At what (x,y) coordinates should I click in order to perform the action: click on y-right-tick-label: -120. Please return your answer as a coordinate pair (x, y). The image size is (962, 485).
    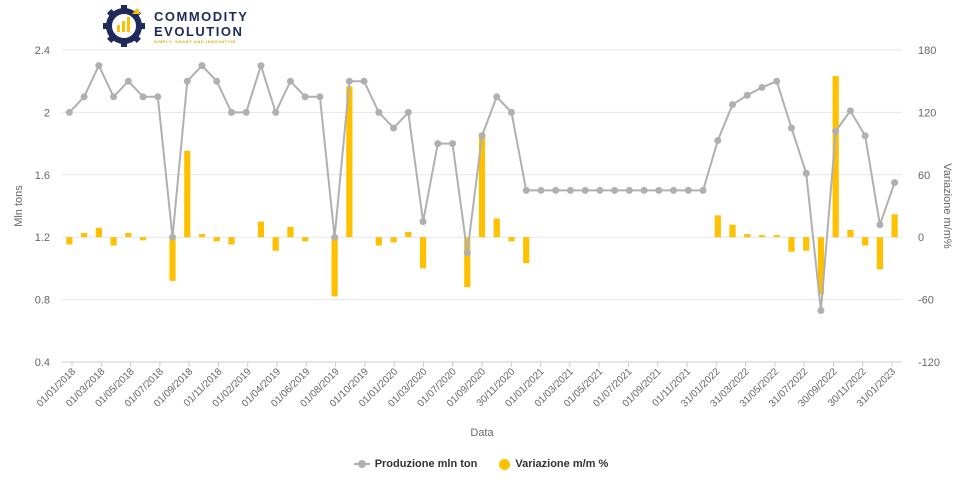
    Looking at the image, I should click on (929, 363).